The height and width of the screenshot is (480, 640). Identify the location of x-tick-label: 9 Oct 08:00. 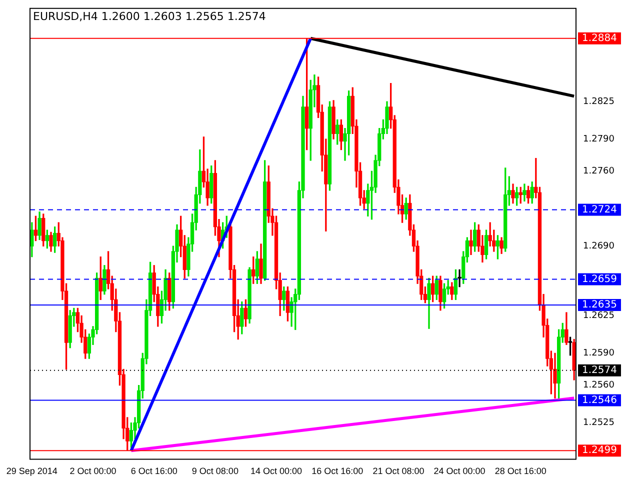
(215, 471).